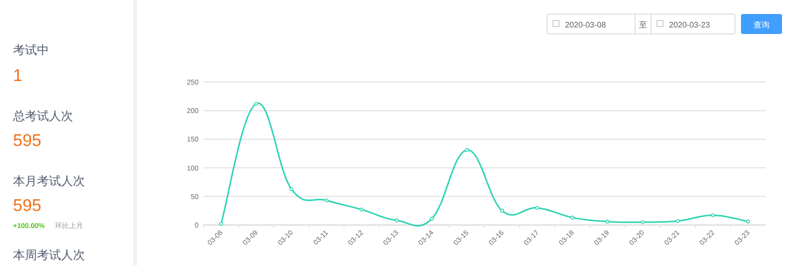 This screenshot has width=800, height=266. I want to click on text: 查询, so click(762, 25).